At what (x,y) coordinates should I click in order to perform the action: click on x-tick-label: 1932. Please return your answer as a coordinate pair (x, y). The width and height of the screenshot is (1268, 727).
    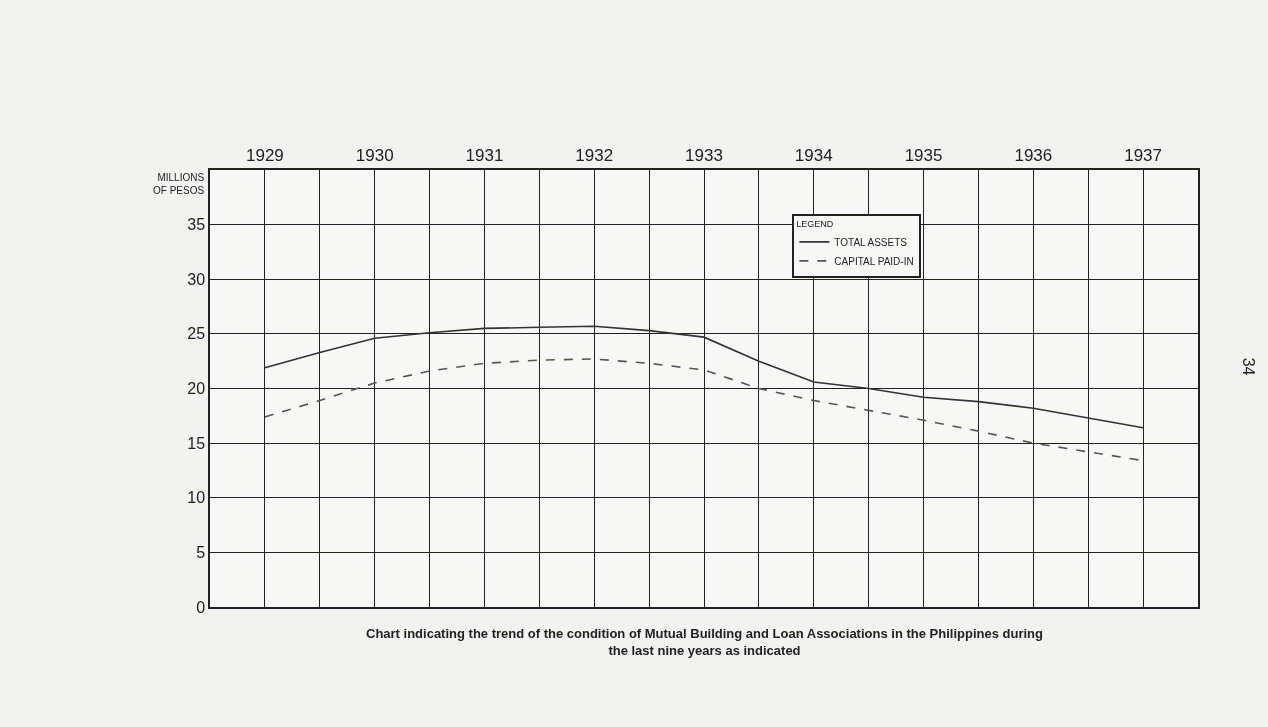
    Looking at the image, I should click on (594, 156).